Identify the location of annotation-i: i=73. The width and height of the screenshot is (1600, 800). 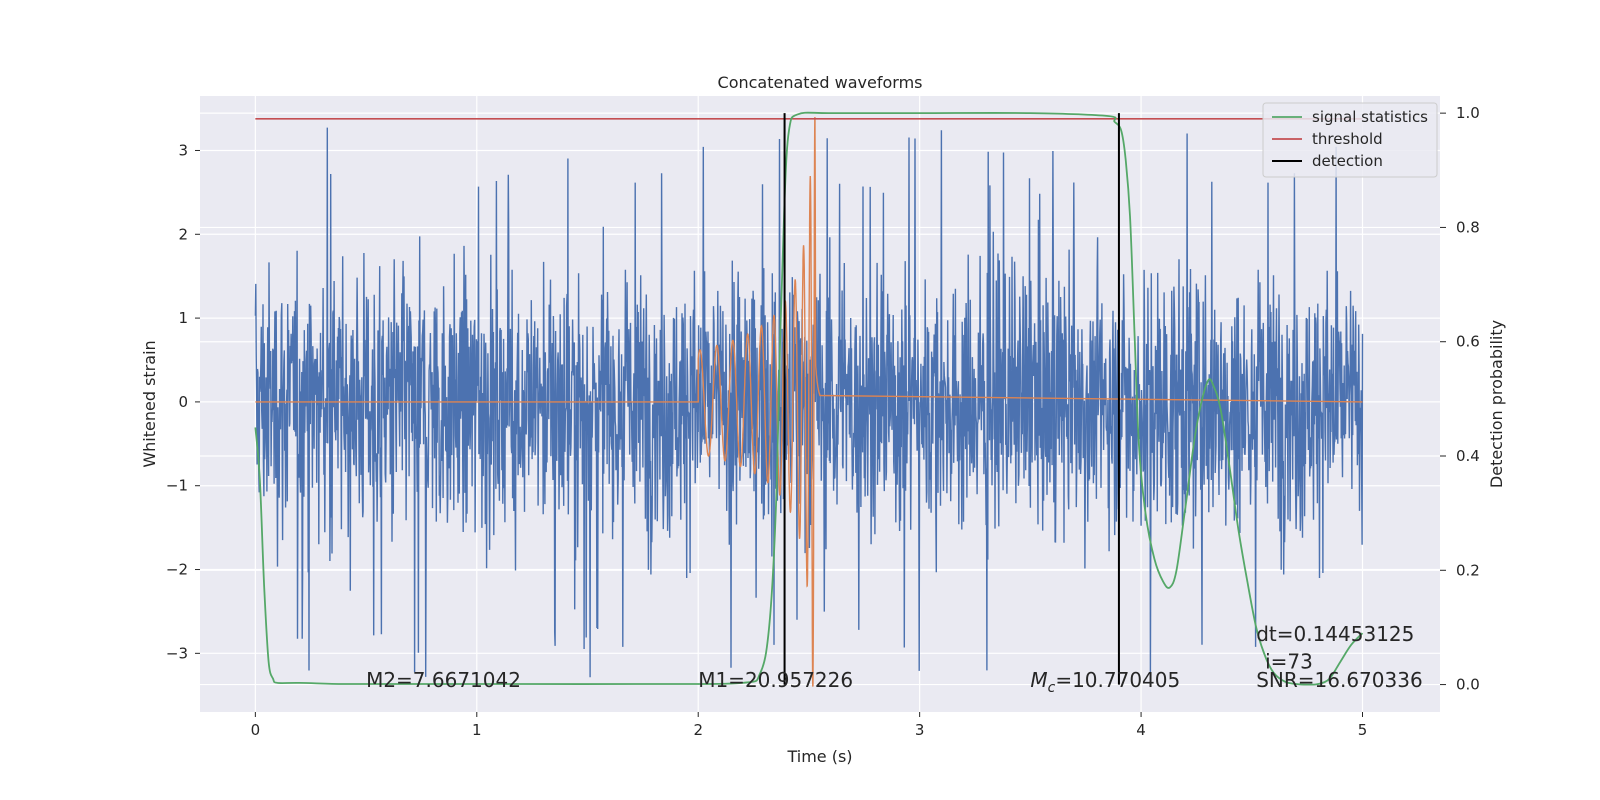
(1289, 661).